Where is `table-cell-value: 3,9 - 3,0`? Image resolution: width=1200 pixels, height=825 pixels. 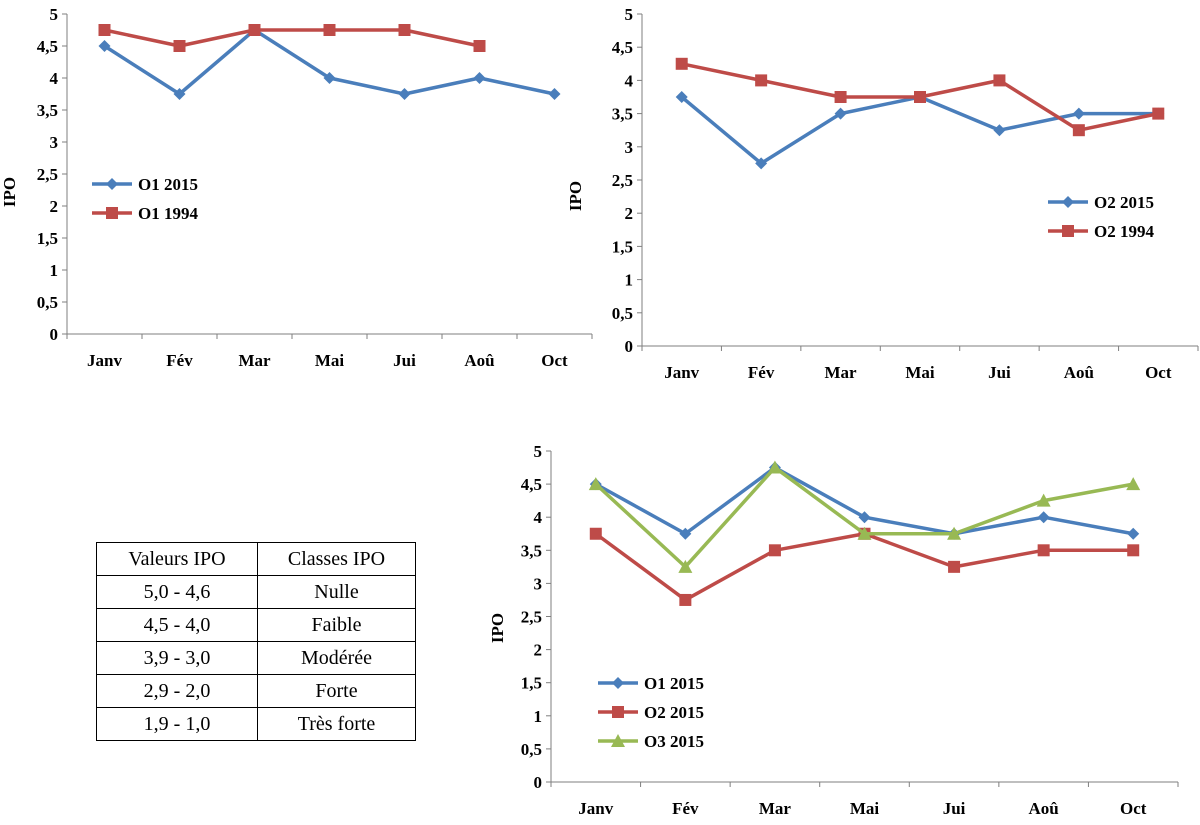
table-cell-value: 3,9 - 3,0 is located at coordinates (177, 658).